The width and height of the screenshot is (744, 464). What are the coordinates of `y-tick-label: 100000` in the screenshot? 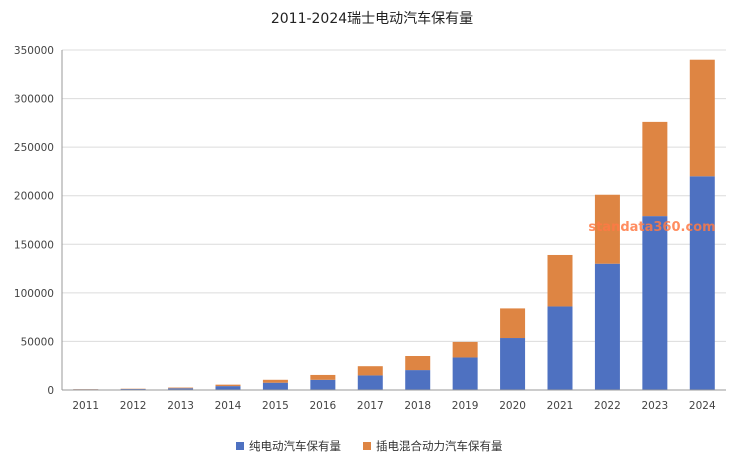 It's located at (34, 294).